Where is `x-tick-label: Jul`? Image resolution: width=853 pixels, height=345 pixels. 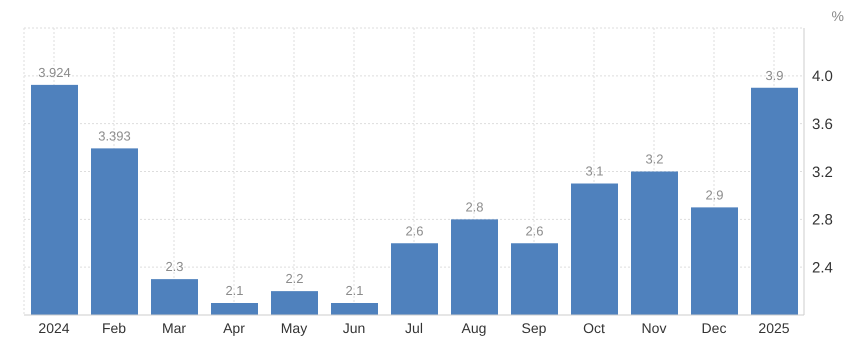 x-tick-label: Jul is located at coordinates (414, 328).